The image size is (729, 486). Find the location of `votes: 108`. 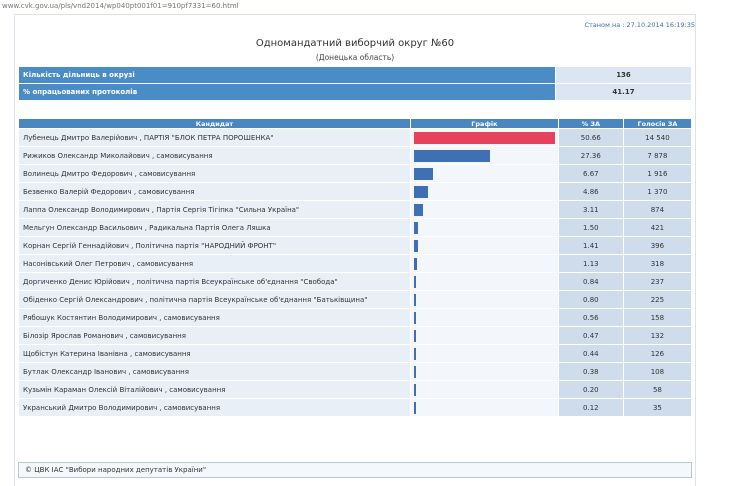

votes: 108 is located at coordinates (657, 371).